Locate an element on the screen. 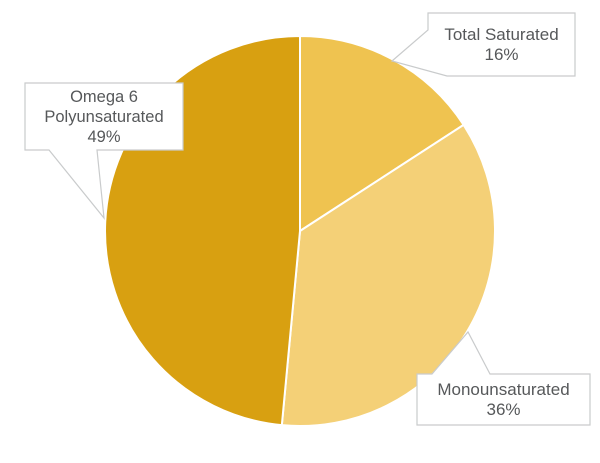 Image resolution: width=600 pixels, height=463 pixels. callout-shape-total-saturated is located at coordinates (483, 44).